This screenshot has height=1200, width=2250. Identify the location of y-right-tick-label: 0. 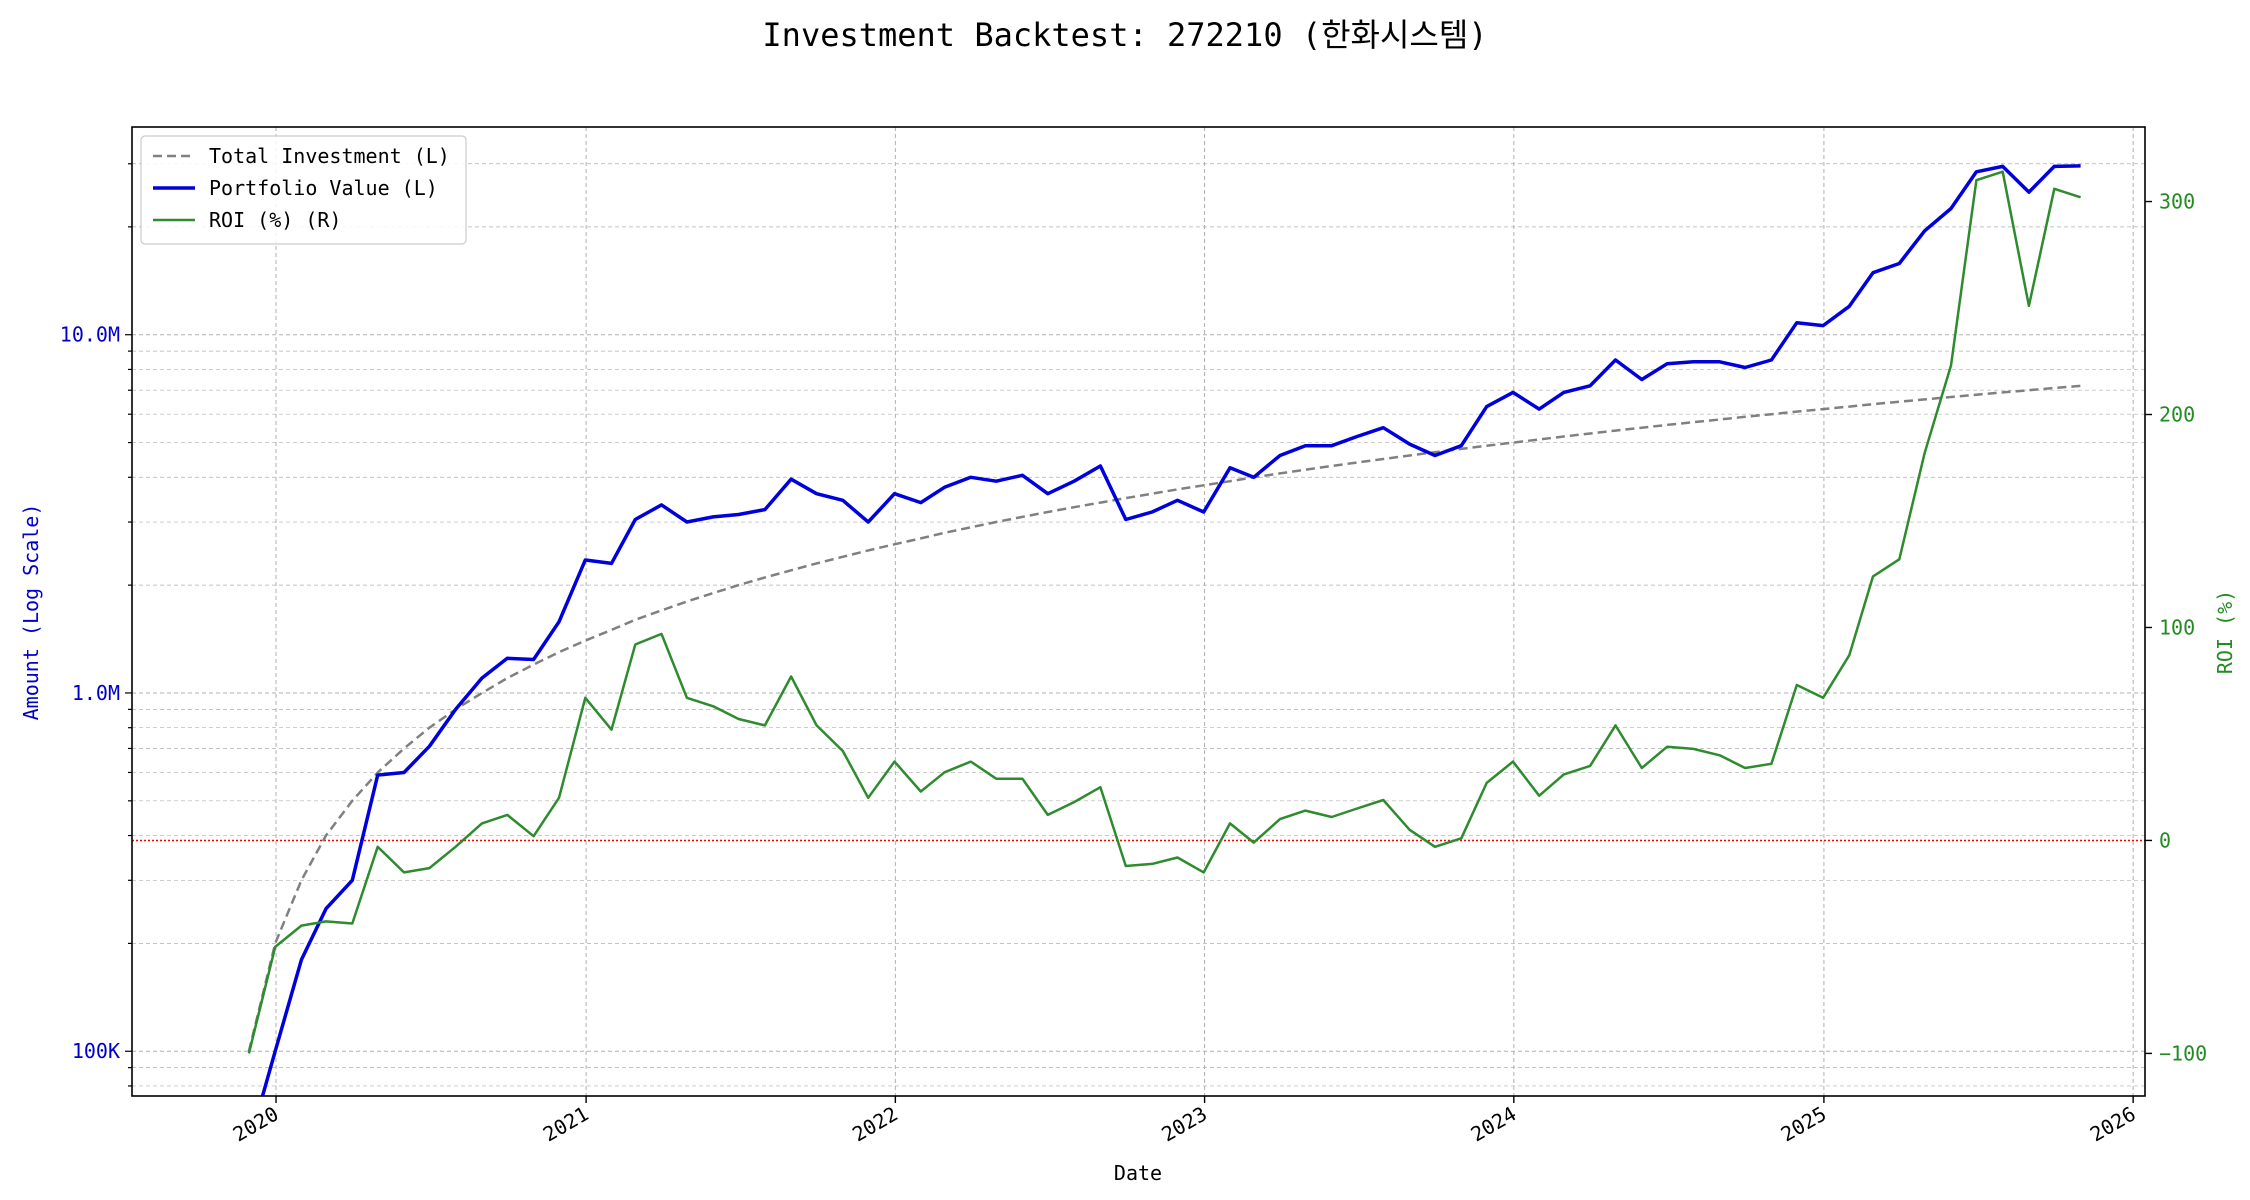
(2165, 840).